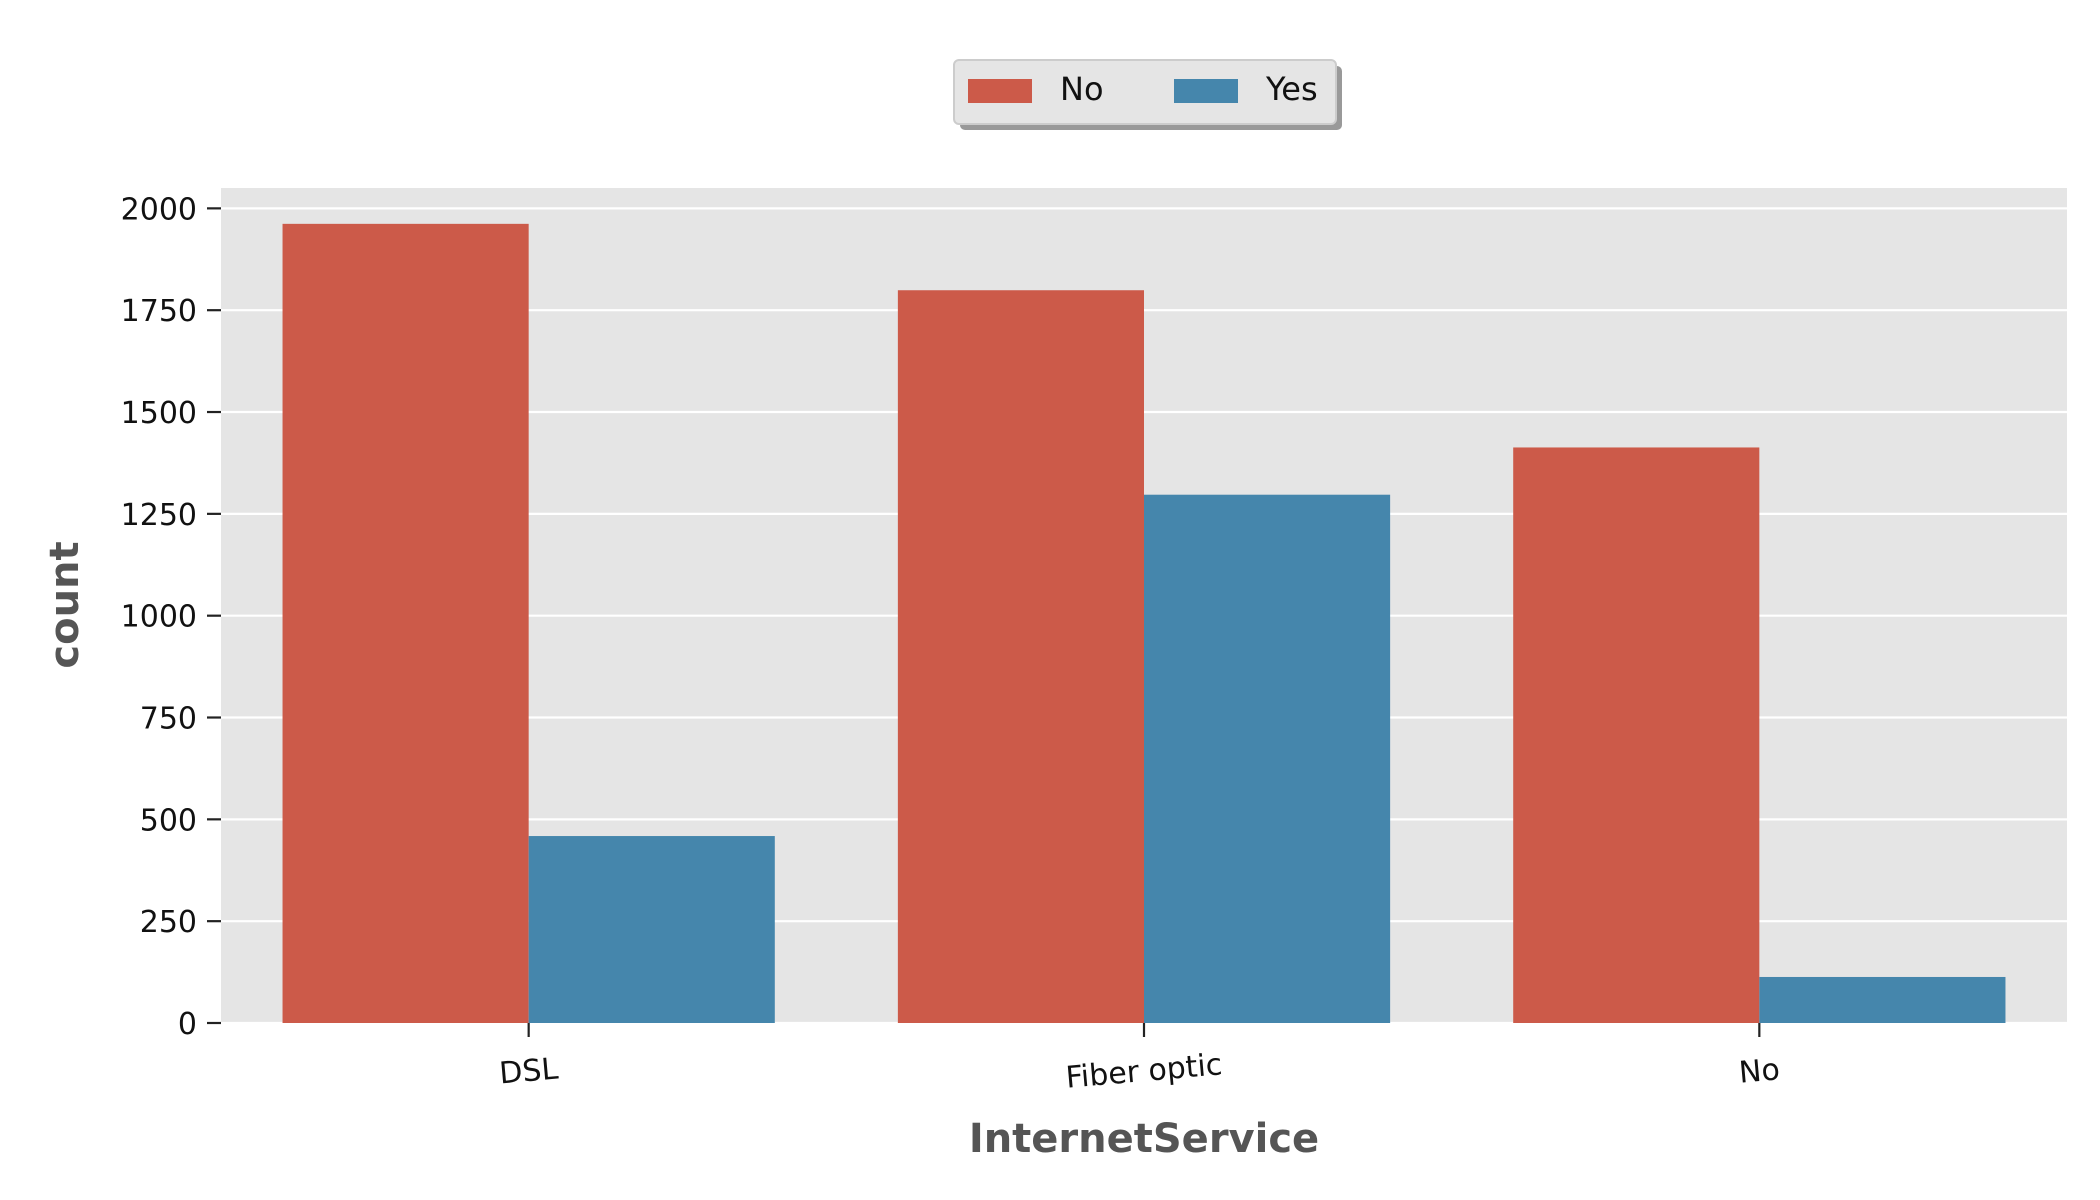  Describe the element at coordinates (1082, 89) in the screenshot. I see `legend-label-no: No` at that location.